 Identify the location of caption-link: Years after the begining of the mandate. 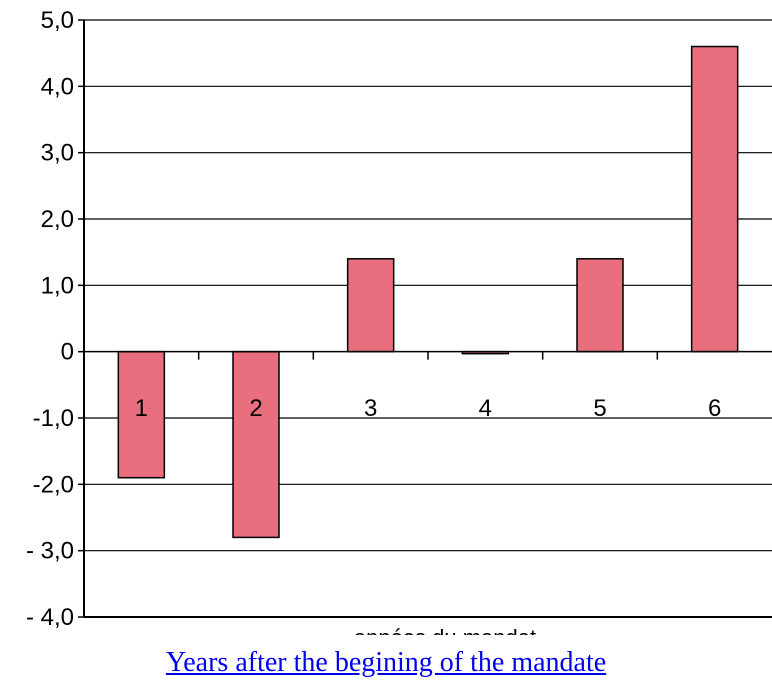
(386, 662).